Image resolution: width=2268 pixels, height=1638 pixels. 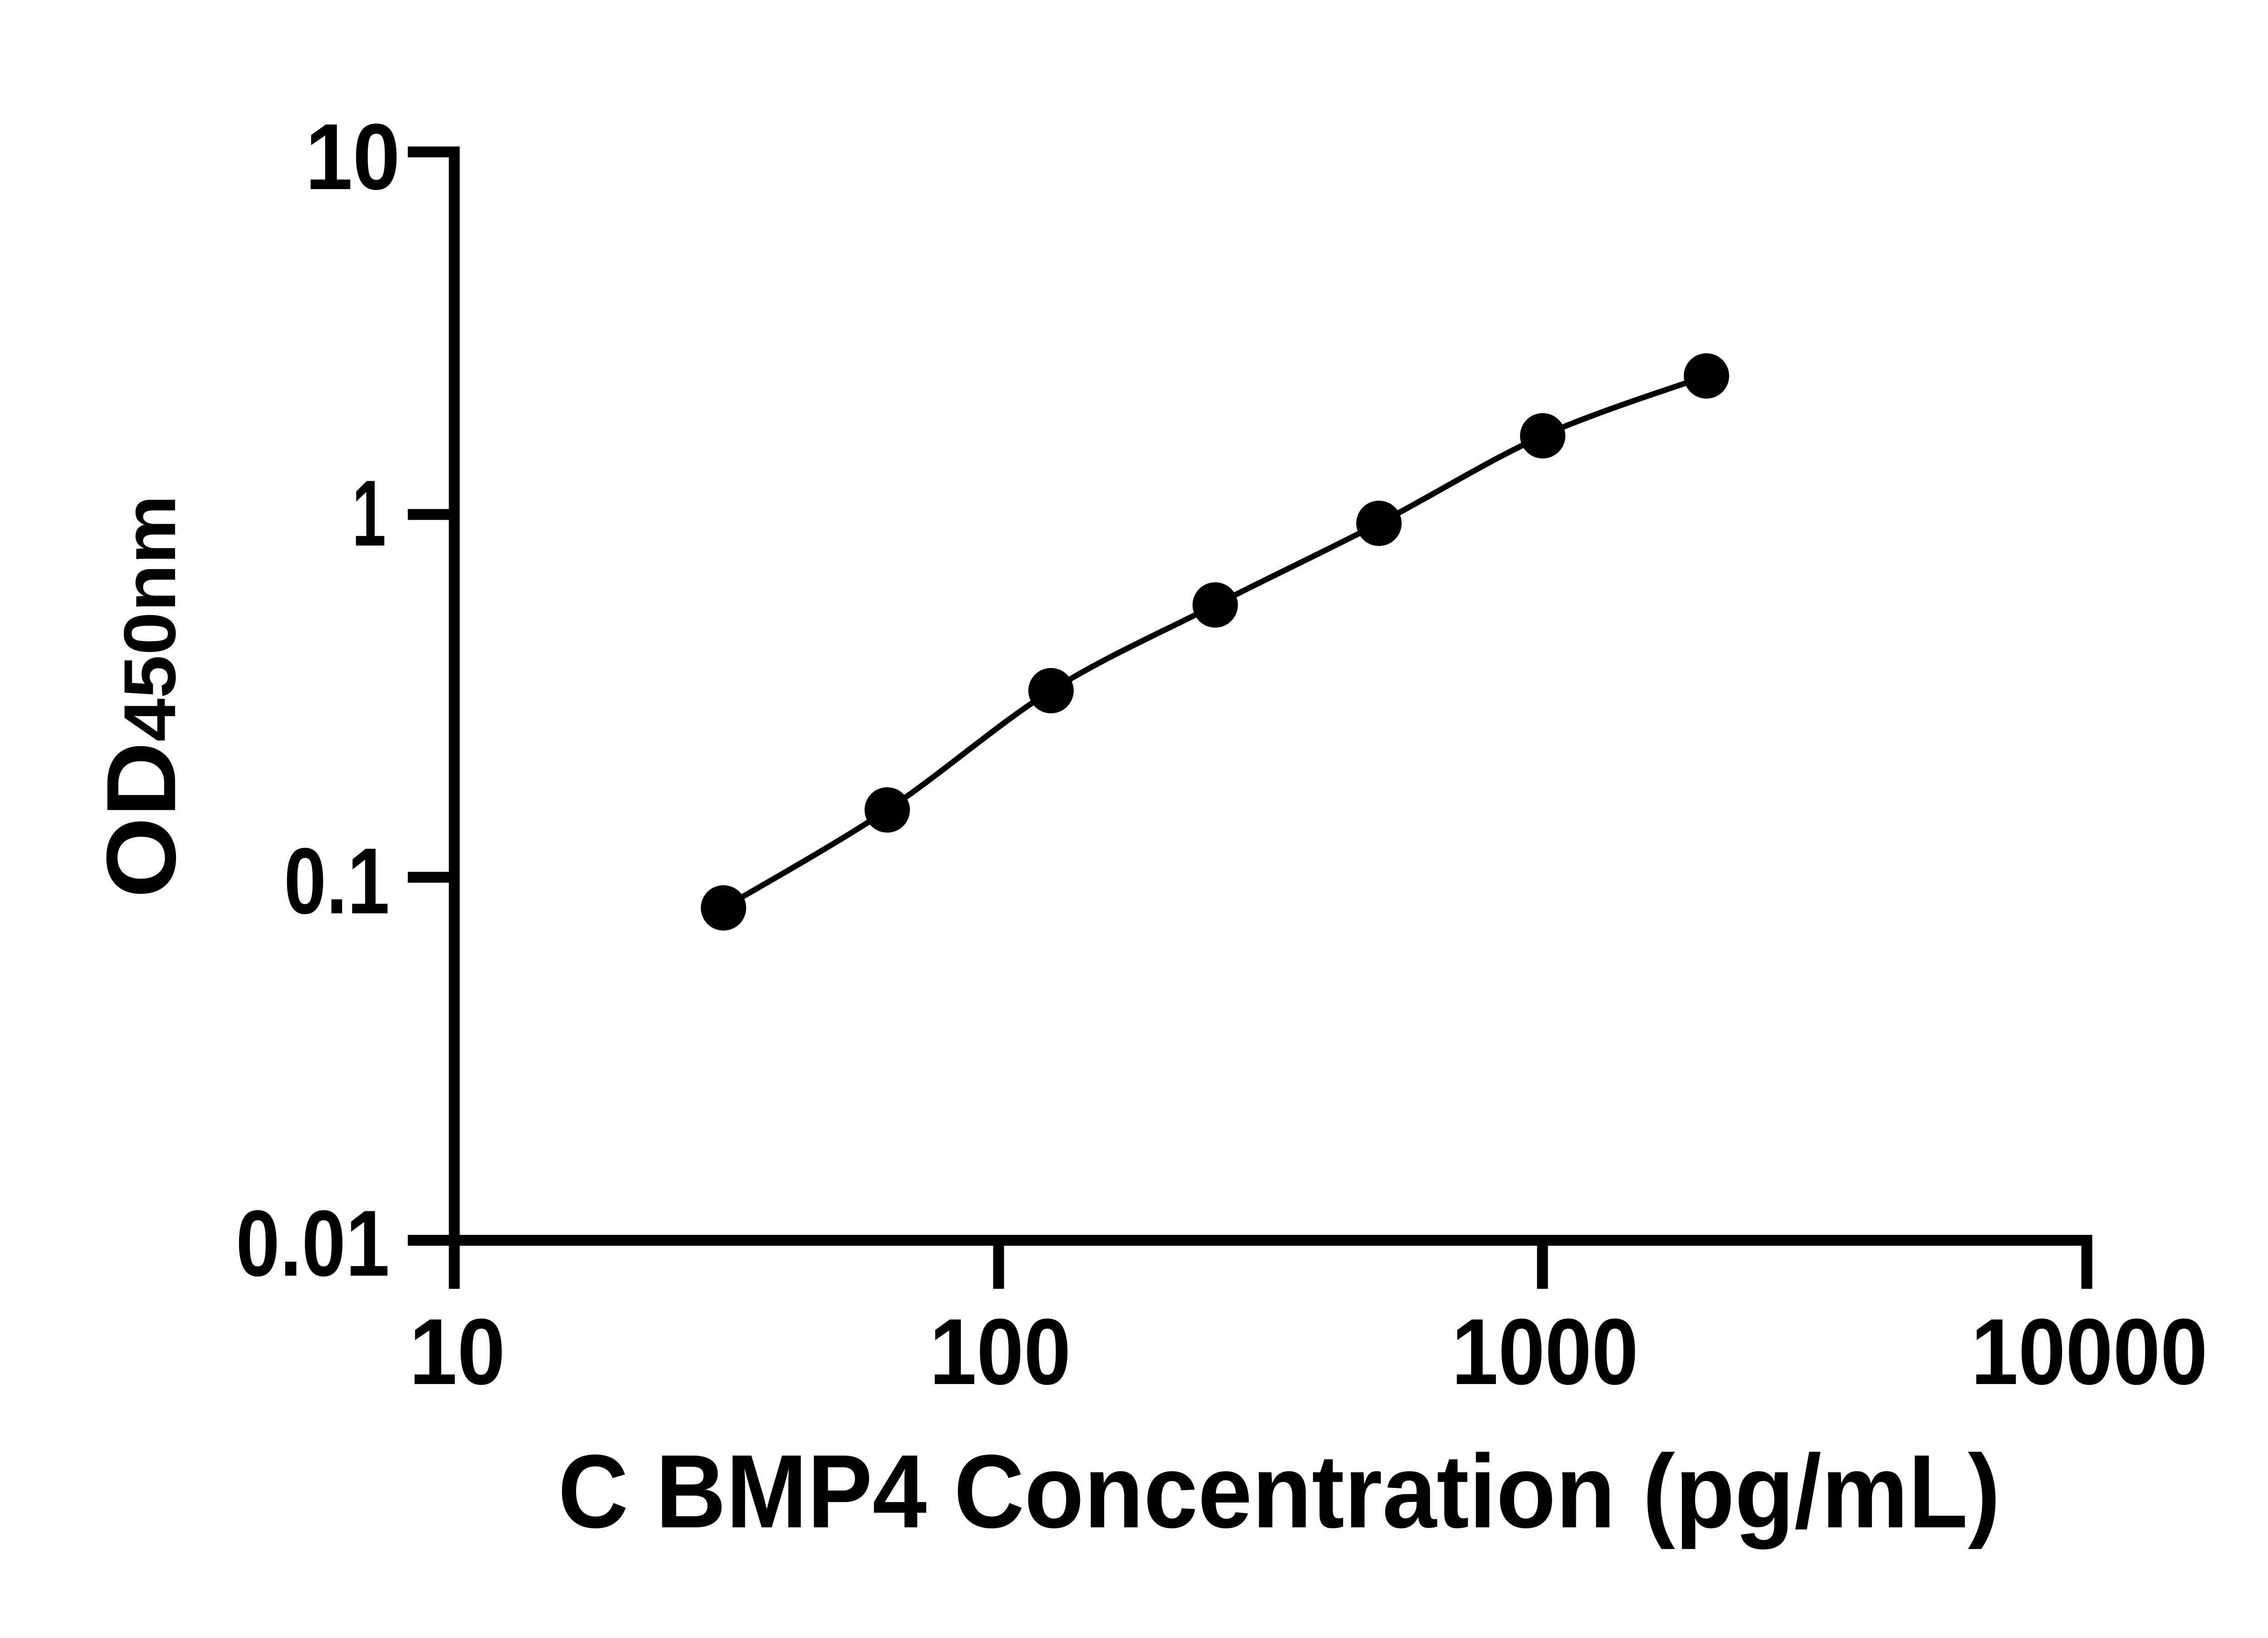 I want to click on svg-text: 0.01, so click(x=313, y=1243).